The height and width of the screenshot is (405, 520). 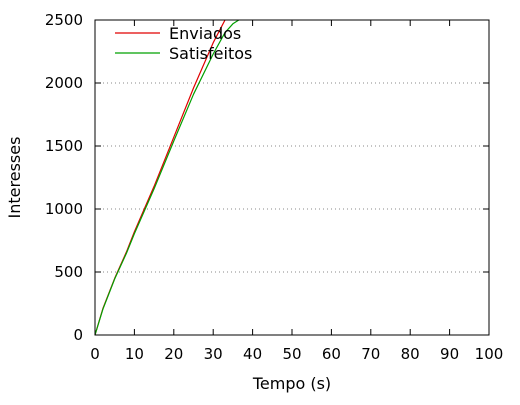 What do you see at coordinates (14, 178) in the screenshot?
I see `y-axis-label: Interesses` at bounding box center [14, 178].